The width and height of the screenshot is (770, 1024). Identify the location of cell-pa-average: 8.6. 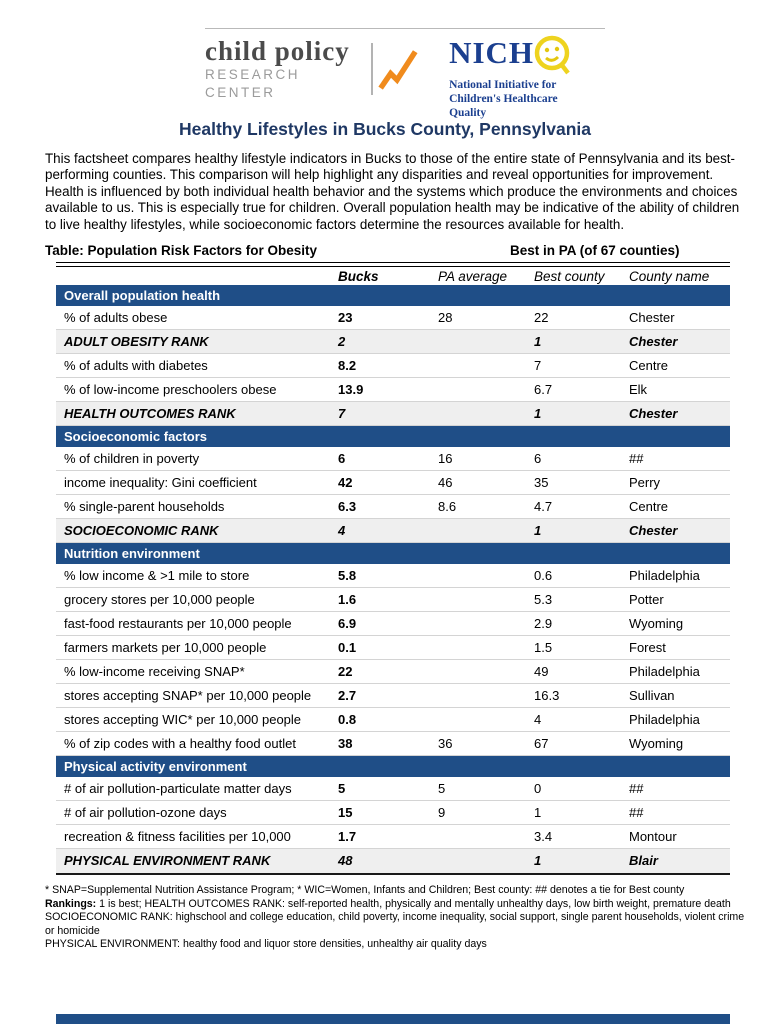
(447, 506).